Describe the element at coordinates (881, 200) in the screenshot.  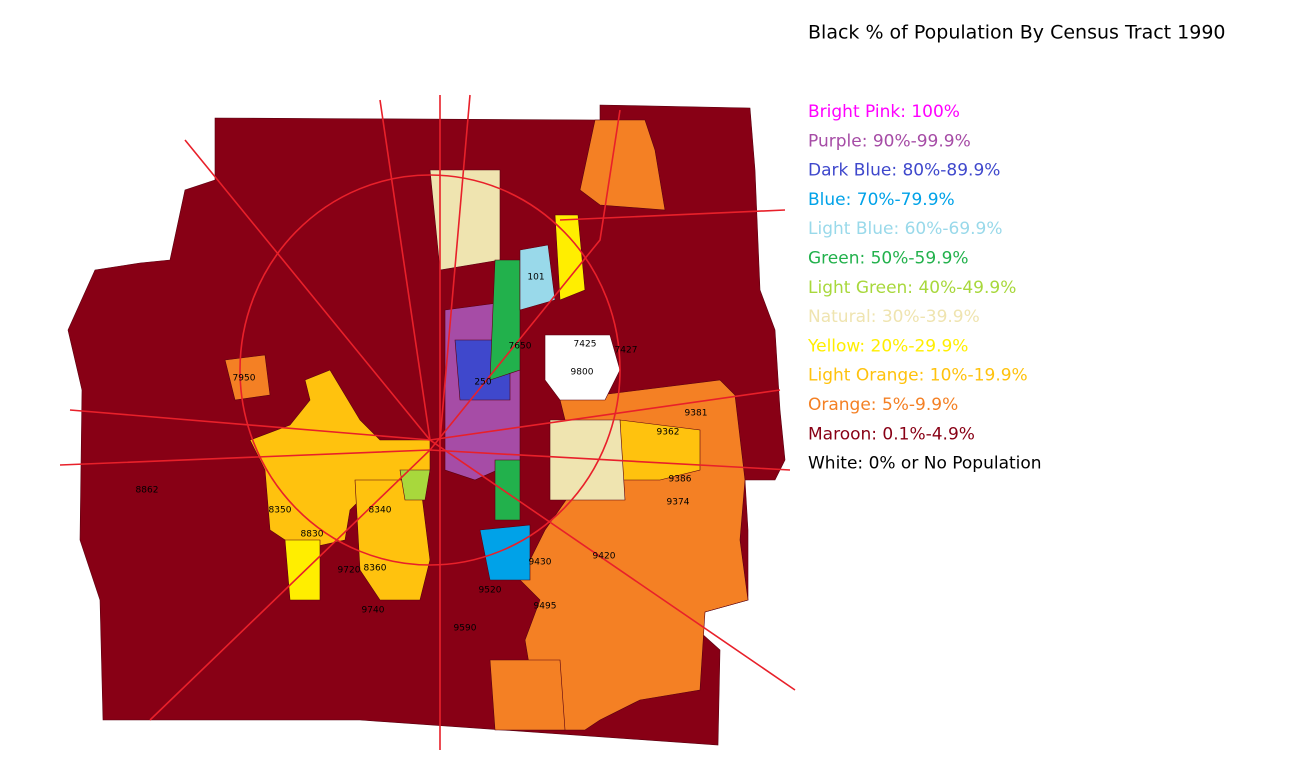
I see `legend-item: Blue: 70%-79.9%` at that location.